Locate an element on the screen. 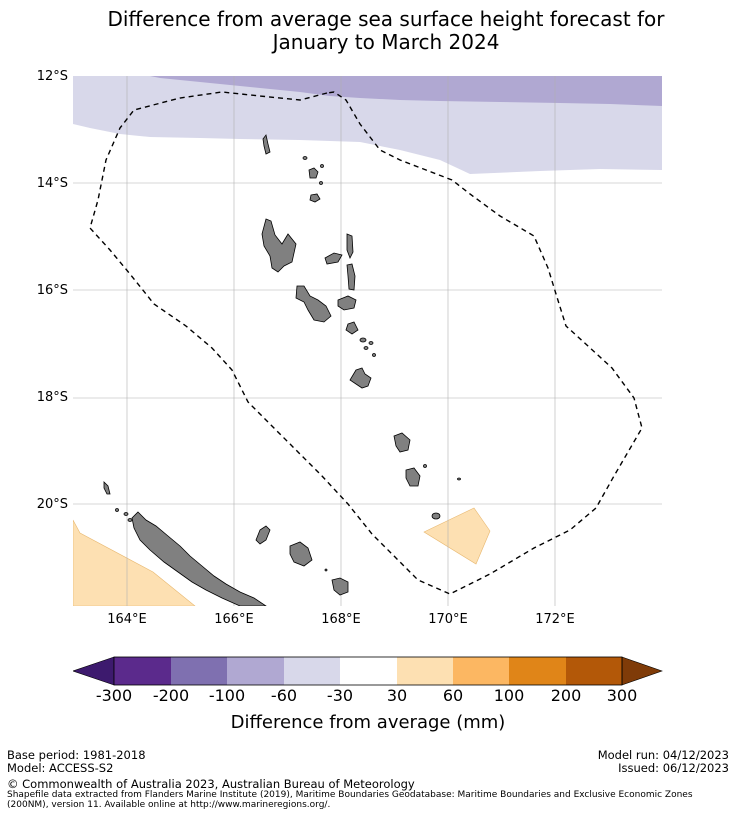 The width and height of the screenshot is (736, 816). colorbar is located at coordinates (368, 671).